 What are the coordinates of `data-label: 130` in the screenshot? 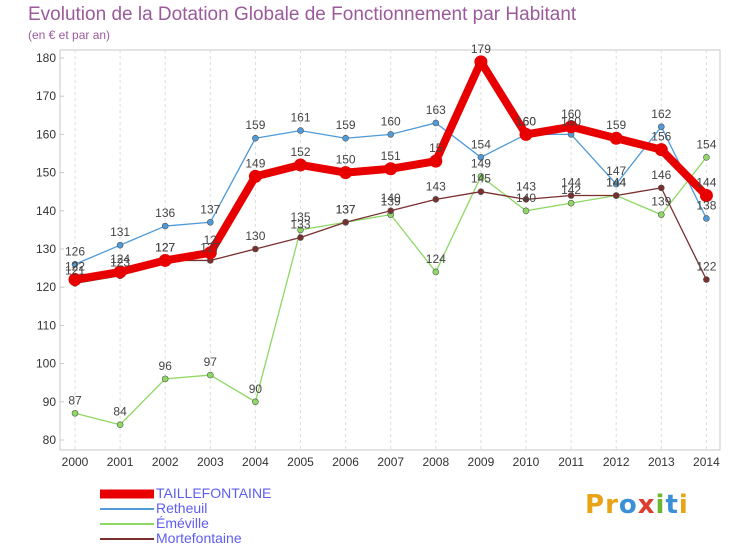 It's located at (255, 236).